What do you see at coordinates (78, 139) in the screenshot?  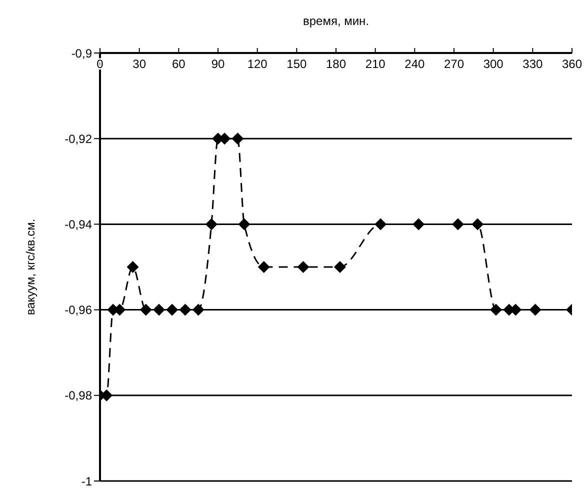 I see `y-tick-label: -0,92` at bounding box center [78, 139].